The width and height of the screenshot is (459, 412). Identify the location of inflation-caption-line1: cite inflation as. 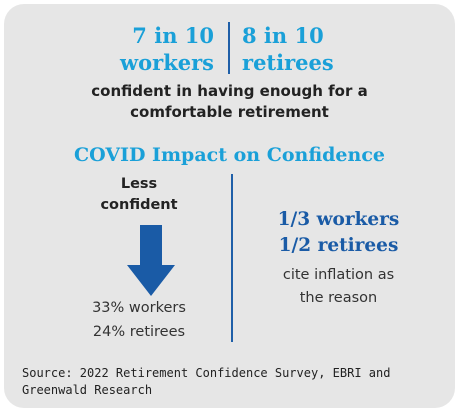
(338, 275).